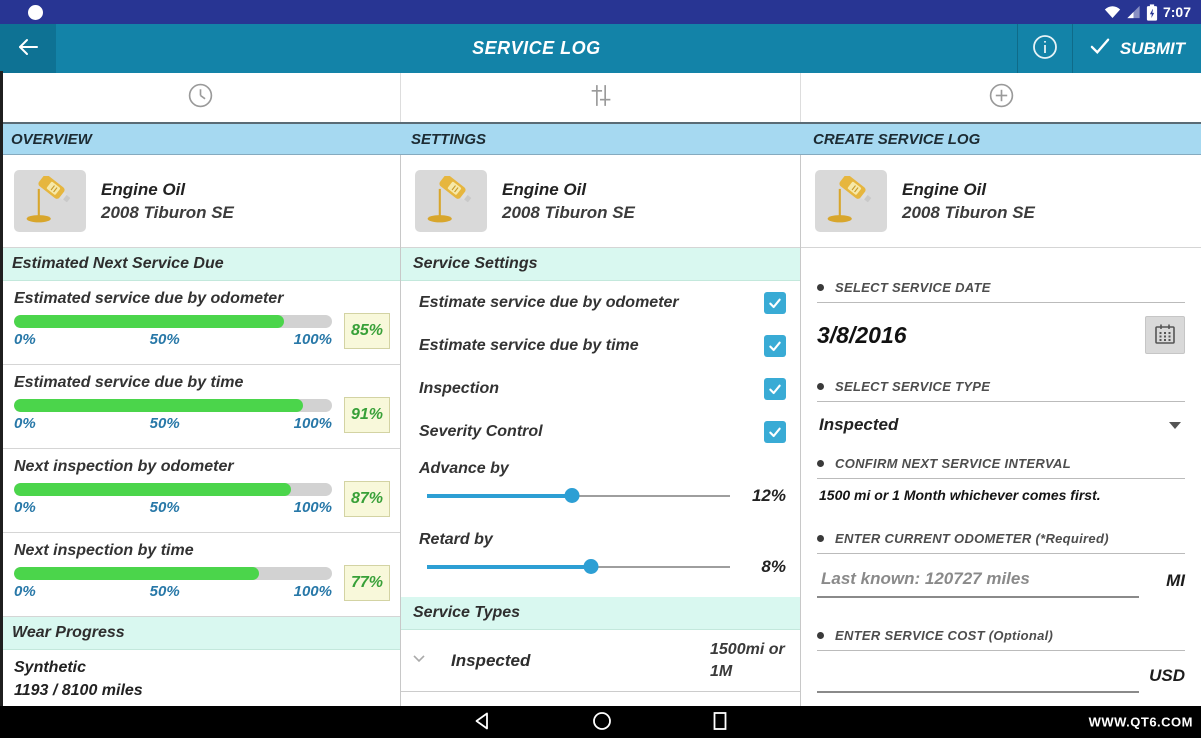 This screenshot has height=738, width=1201. Describe the element at coordinates (600, 661) in the screenshot. I see `service-type-row-inspected: Inspected 1500mi or 1M` at that location.